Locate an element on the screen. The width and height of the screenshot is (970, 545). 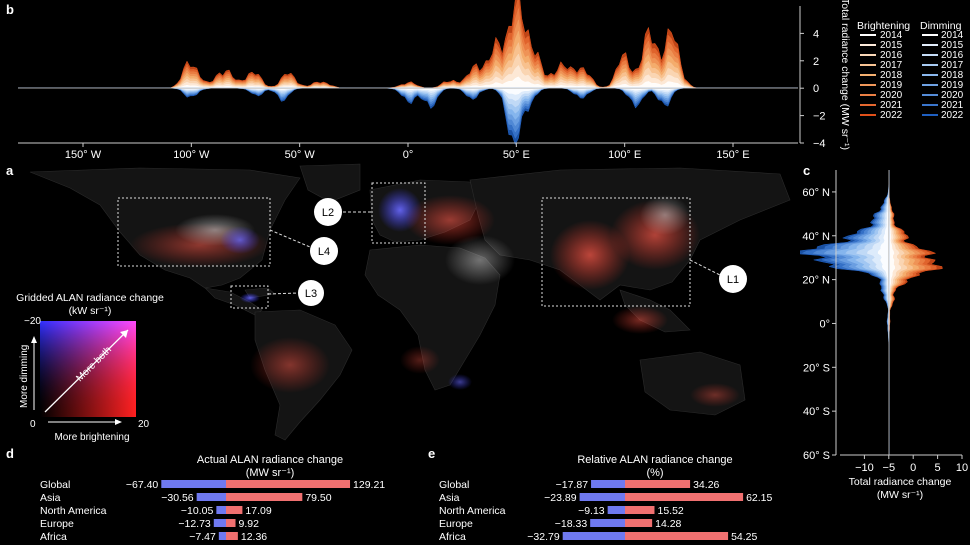
callout-leader-l1 is located at coordinates (705, 267).